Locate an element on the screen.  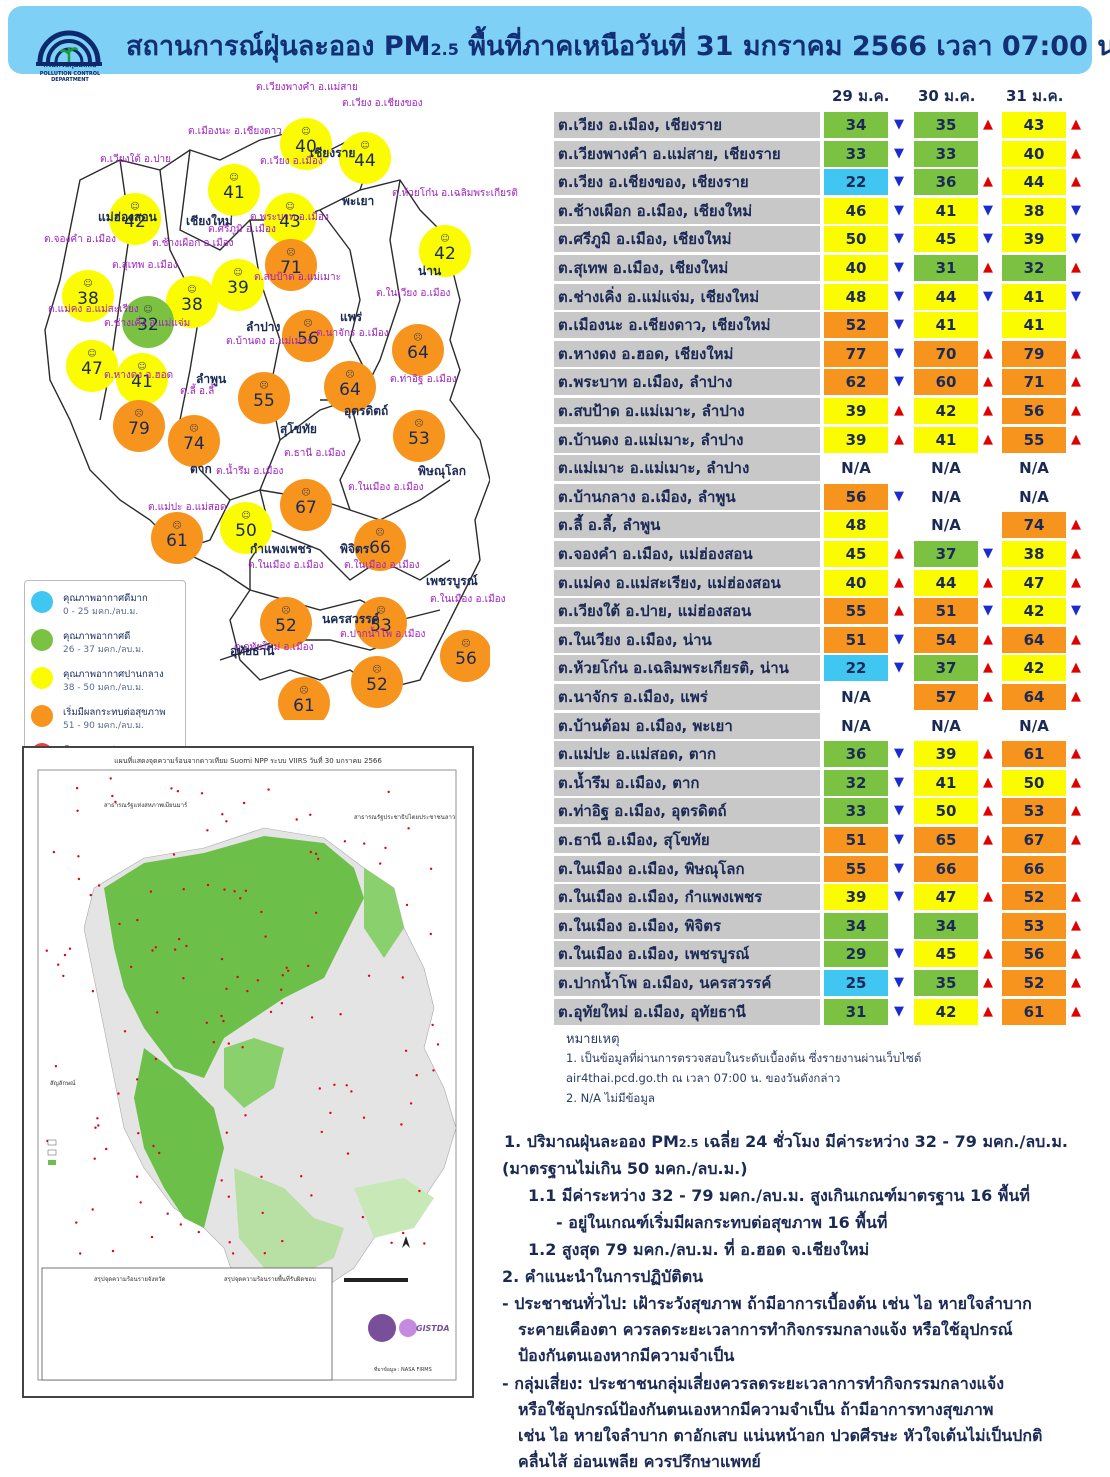
pm25-value-day3: 47 is located at coordinates (1034, 582).